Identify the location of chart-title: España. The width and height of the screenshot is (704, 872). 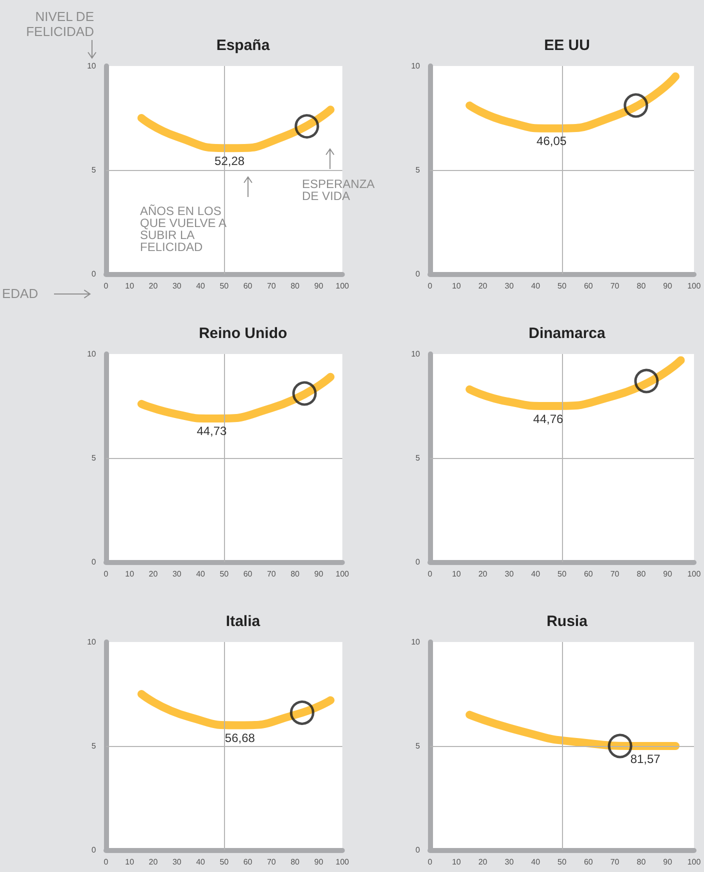
(243, 45).